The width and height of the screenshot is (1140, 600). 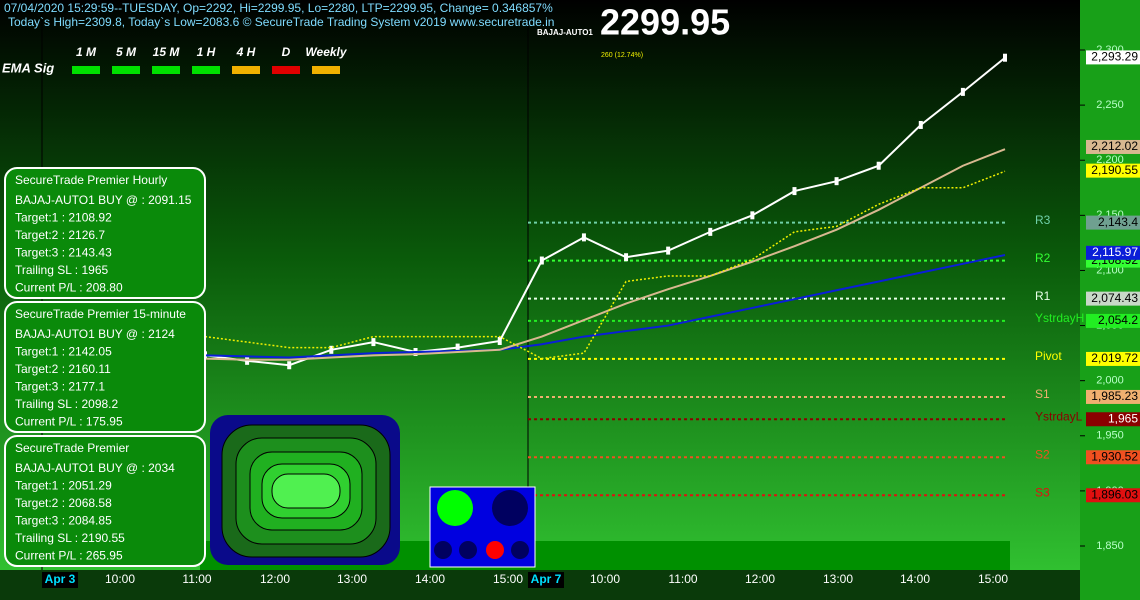 What do you see at coordinates (60, 235) in the screenshot?
I see `panel-line: Target:2 : 2126.7` at bounding box center [60, 235].